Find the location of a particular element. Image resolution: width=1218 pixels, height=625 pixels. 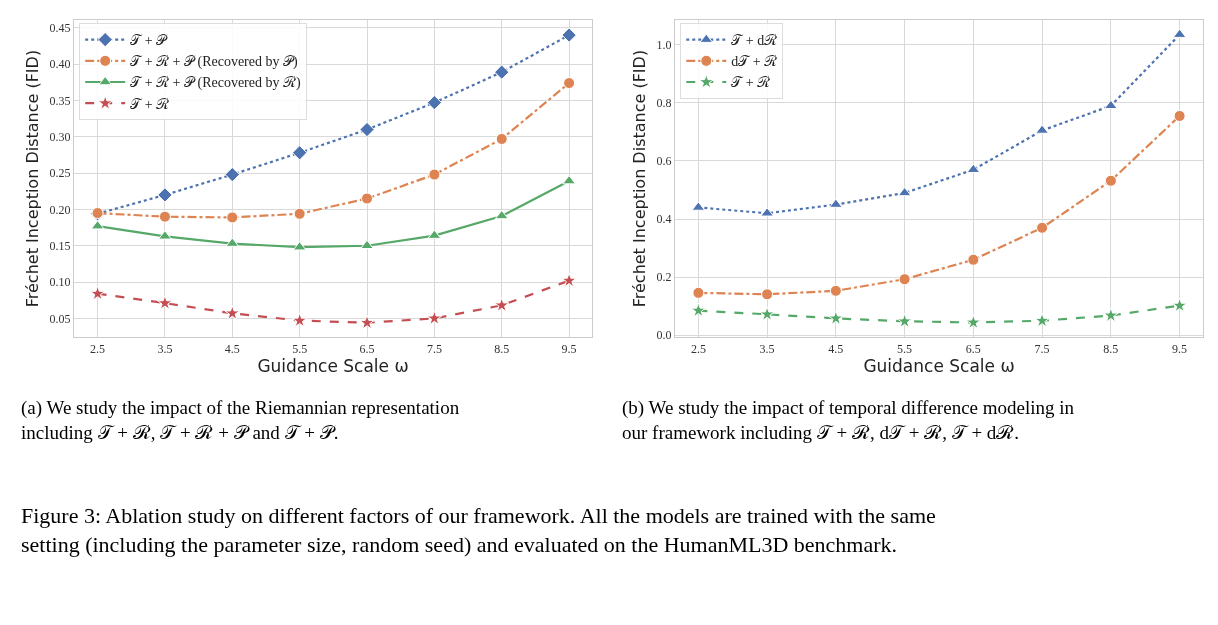

y-tick-label: 0.30 is located at coordinates (60, 136).